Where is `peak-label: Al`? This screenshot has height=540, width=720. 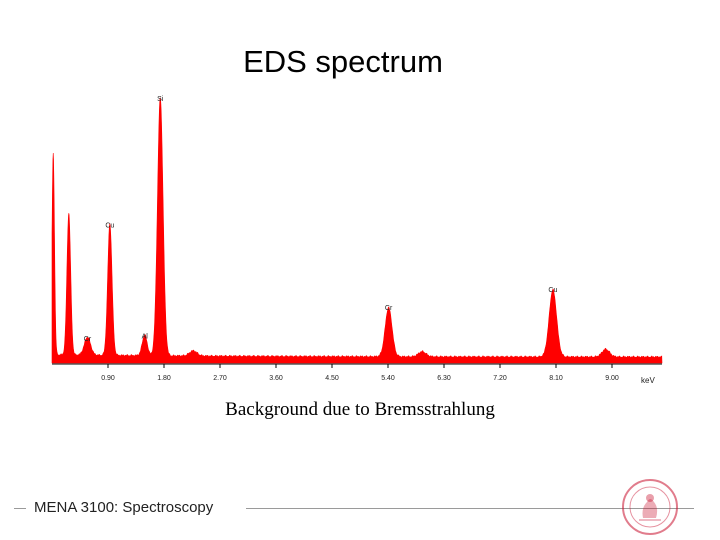 peak-label: Al is located at coordinates (145, 336).